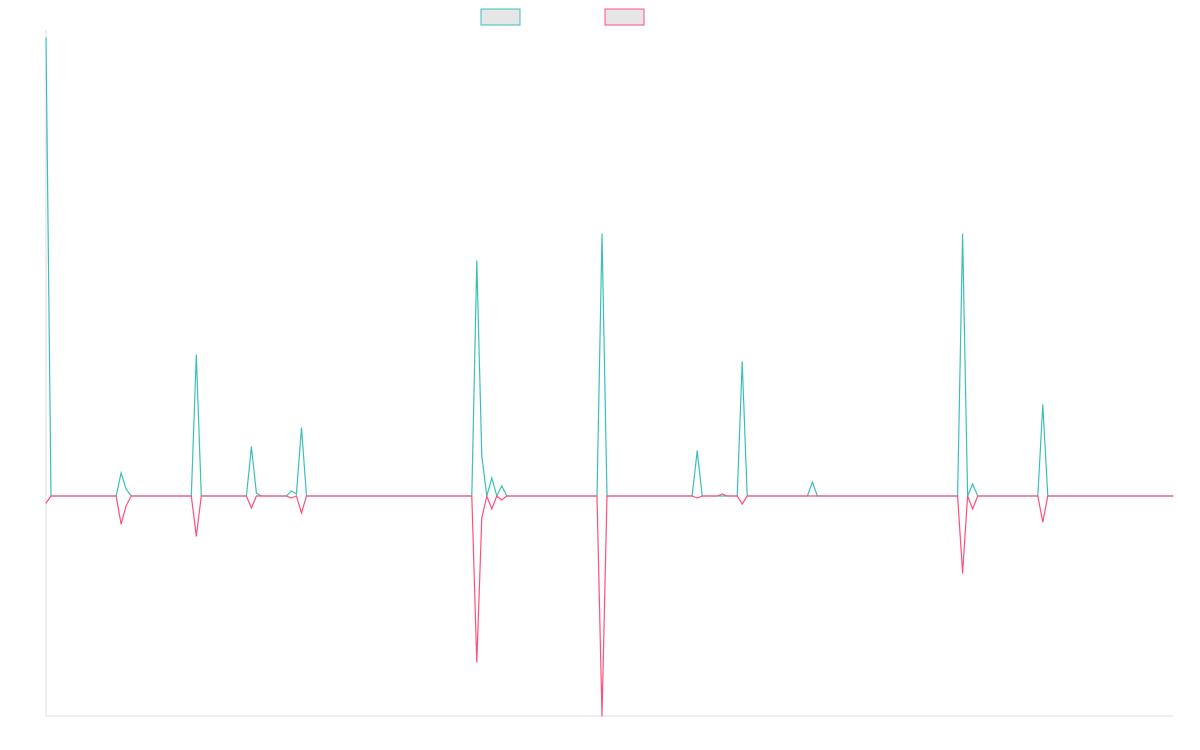 This screenshot has height=750, width=1200. Describe the element at coordinates (562, 17) in the screenshot. I see `legend` at that location.